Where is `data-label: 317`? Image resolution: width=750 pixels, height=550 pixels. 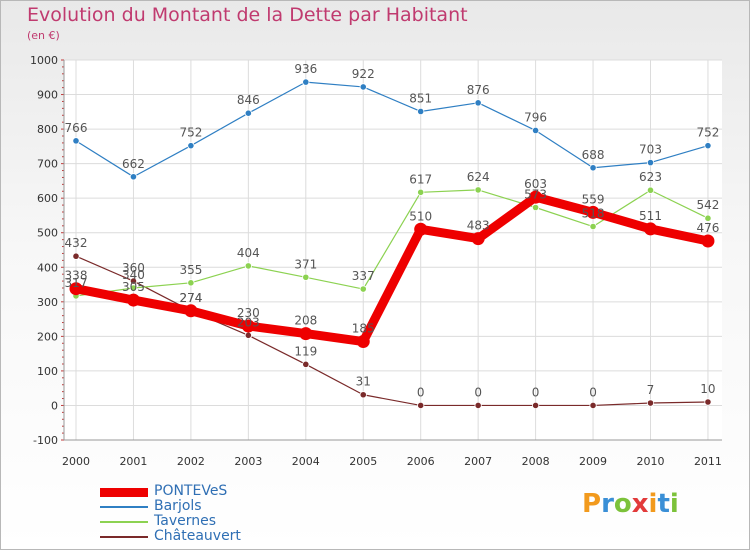
data-label: 317 is located at coordinates (76, 283).